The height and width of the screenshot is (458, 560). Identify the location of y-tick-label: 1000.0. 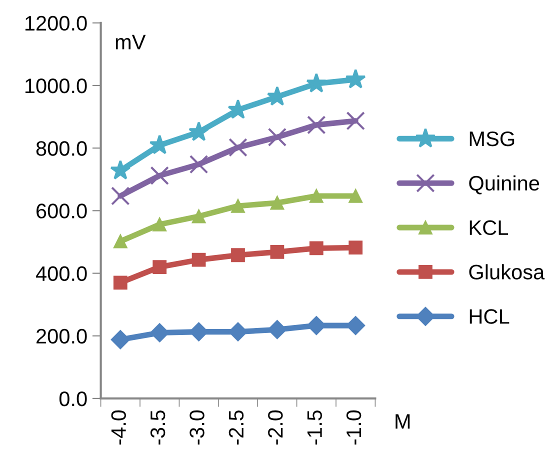
(56, 86).